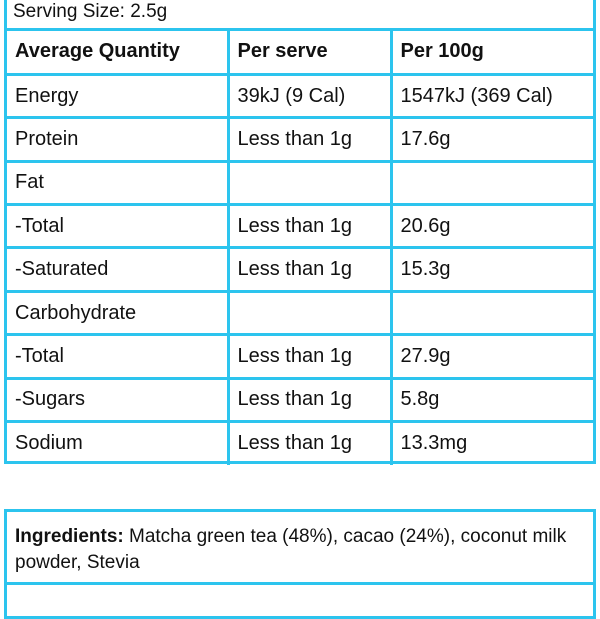  Describe the element at coordinates (491, 357) in the screenshot. I see `per-100g-value: 27.9g` at that location.